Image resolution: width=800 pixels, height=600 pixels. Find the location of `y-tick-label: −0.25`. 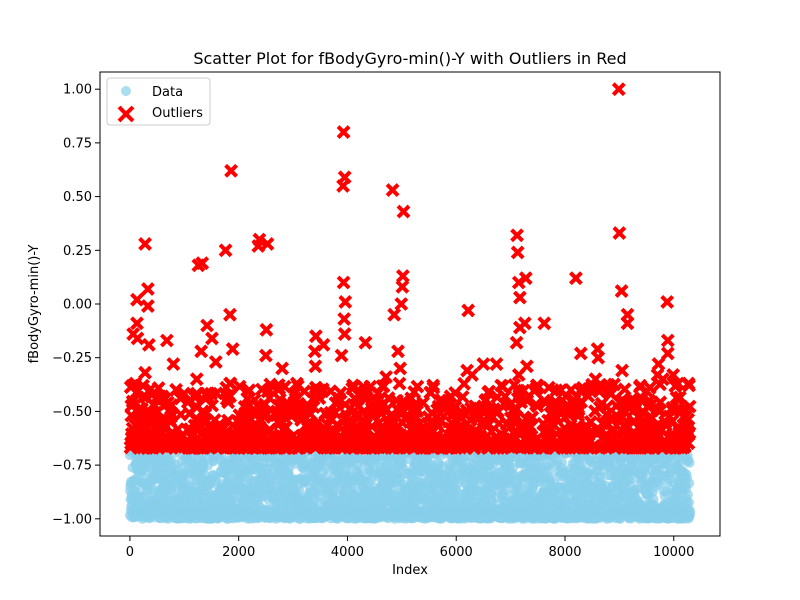

y-tick-label: −0.25 is located at coordinates (72, 358).